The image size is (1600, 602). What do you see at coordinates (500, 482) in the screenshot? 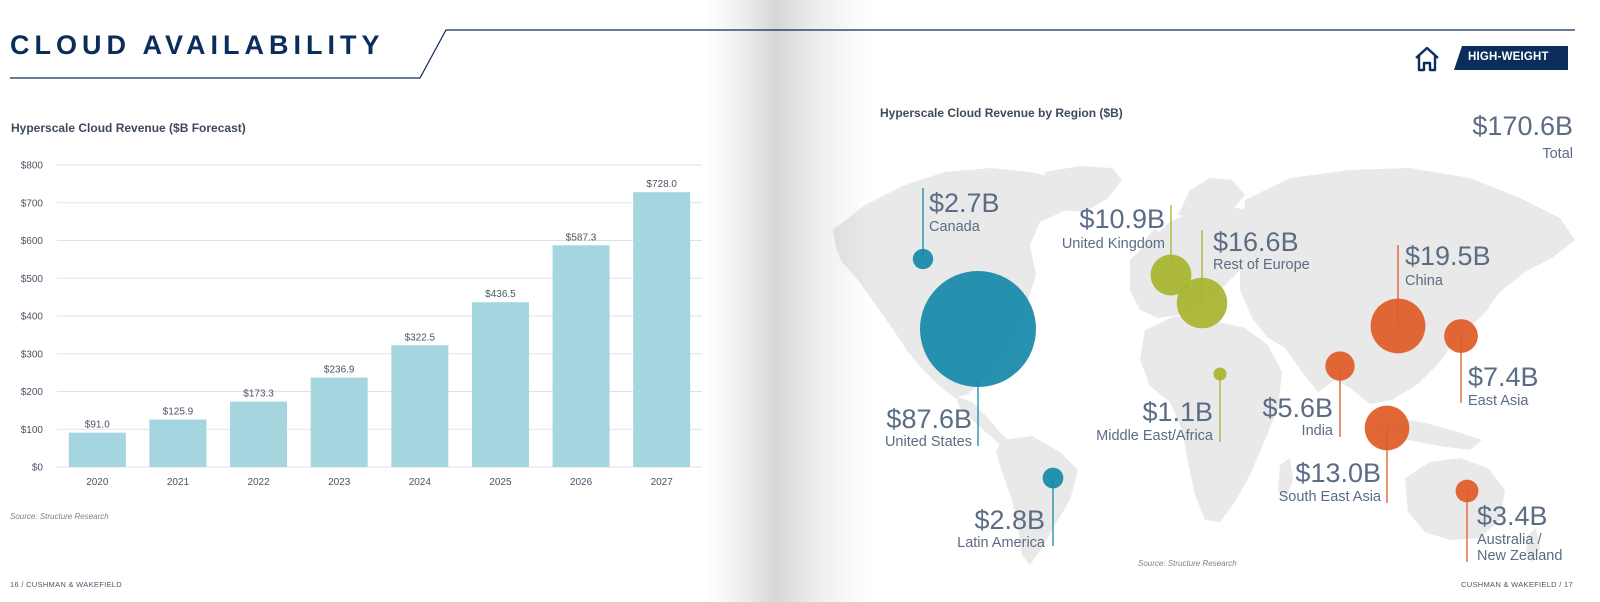
I see `x-tick-label: 2025` at bounding box center [500, 482].